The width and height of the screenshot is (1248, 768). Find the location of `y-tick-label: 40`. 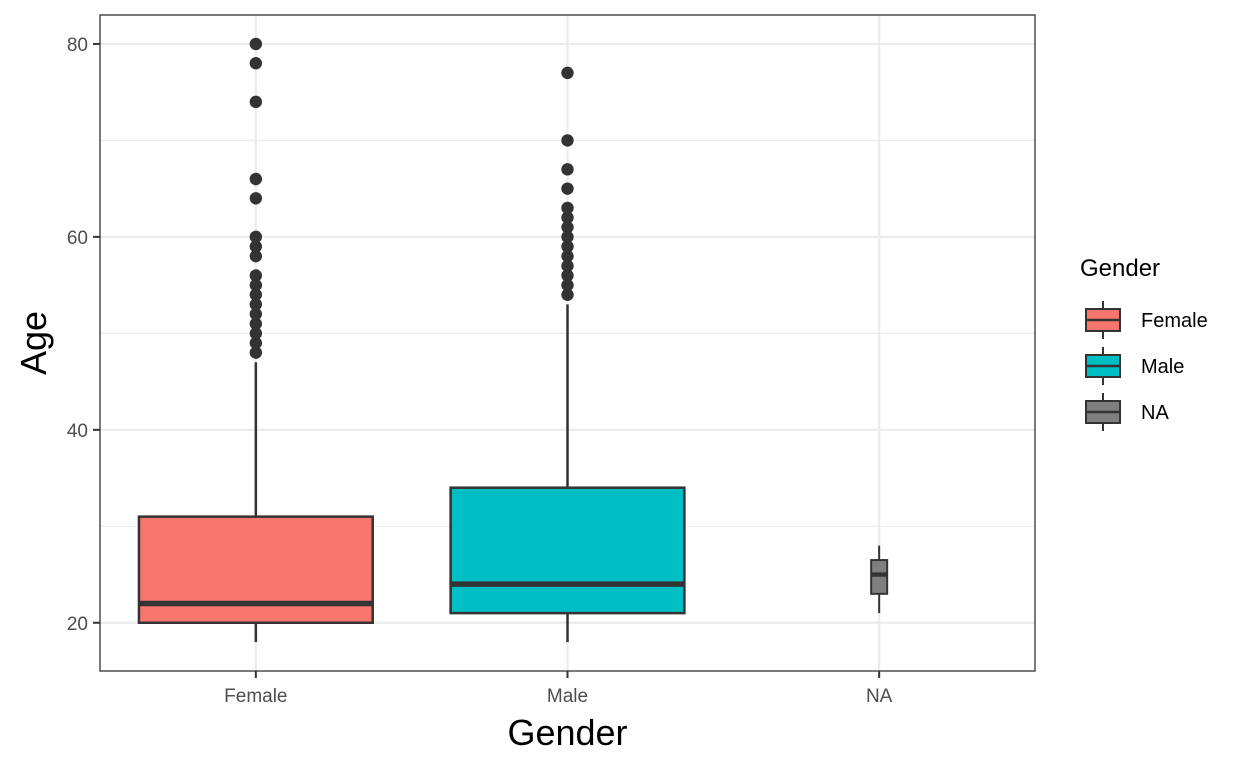

y-tick-label: 40 is located at coordinates (77, 431).